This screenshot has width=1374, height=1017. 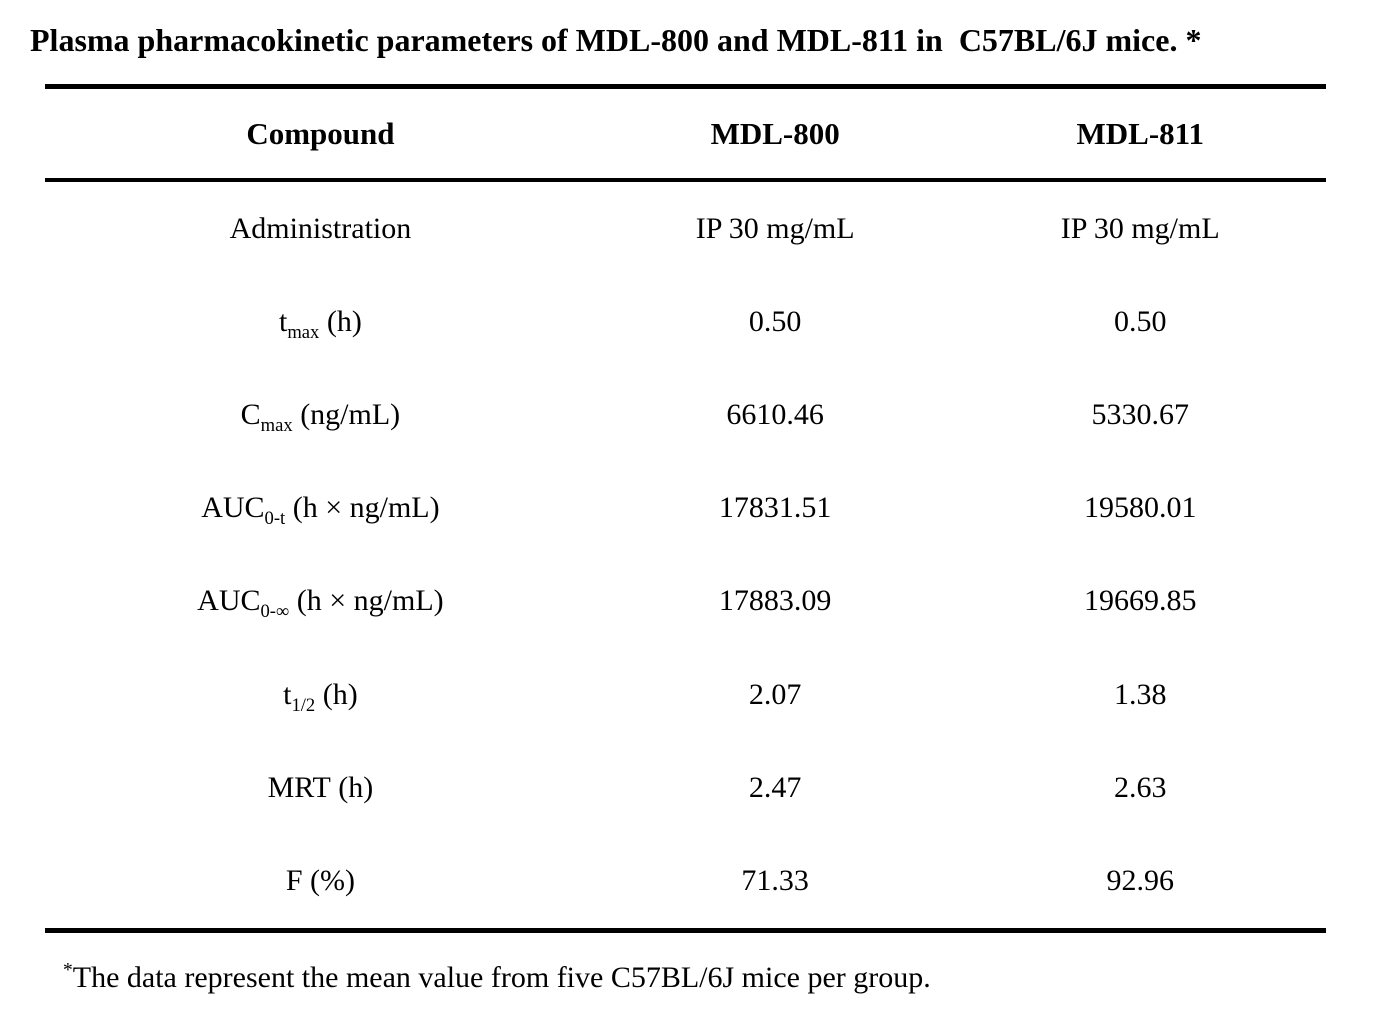 I want to click on row-value-mdl811: 0.50, so click(x=1140, y=321).